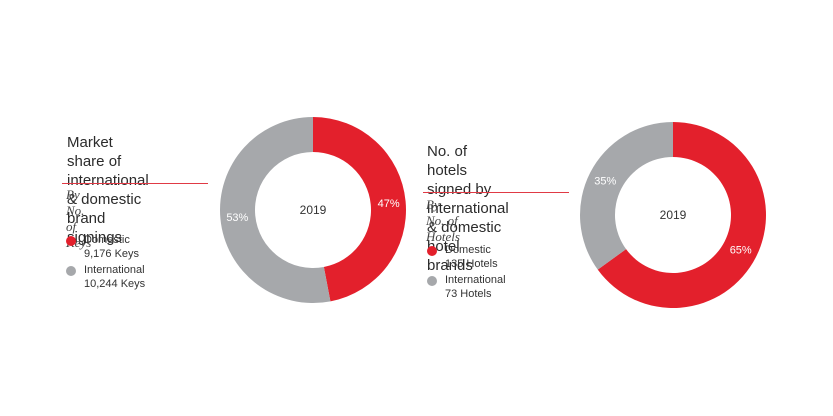  I want to click on legend-detail-domestic-hotels: 135 Hotels, so click(471, 264).